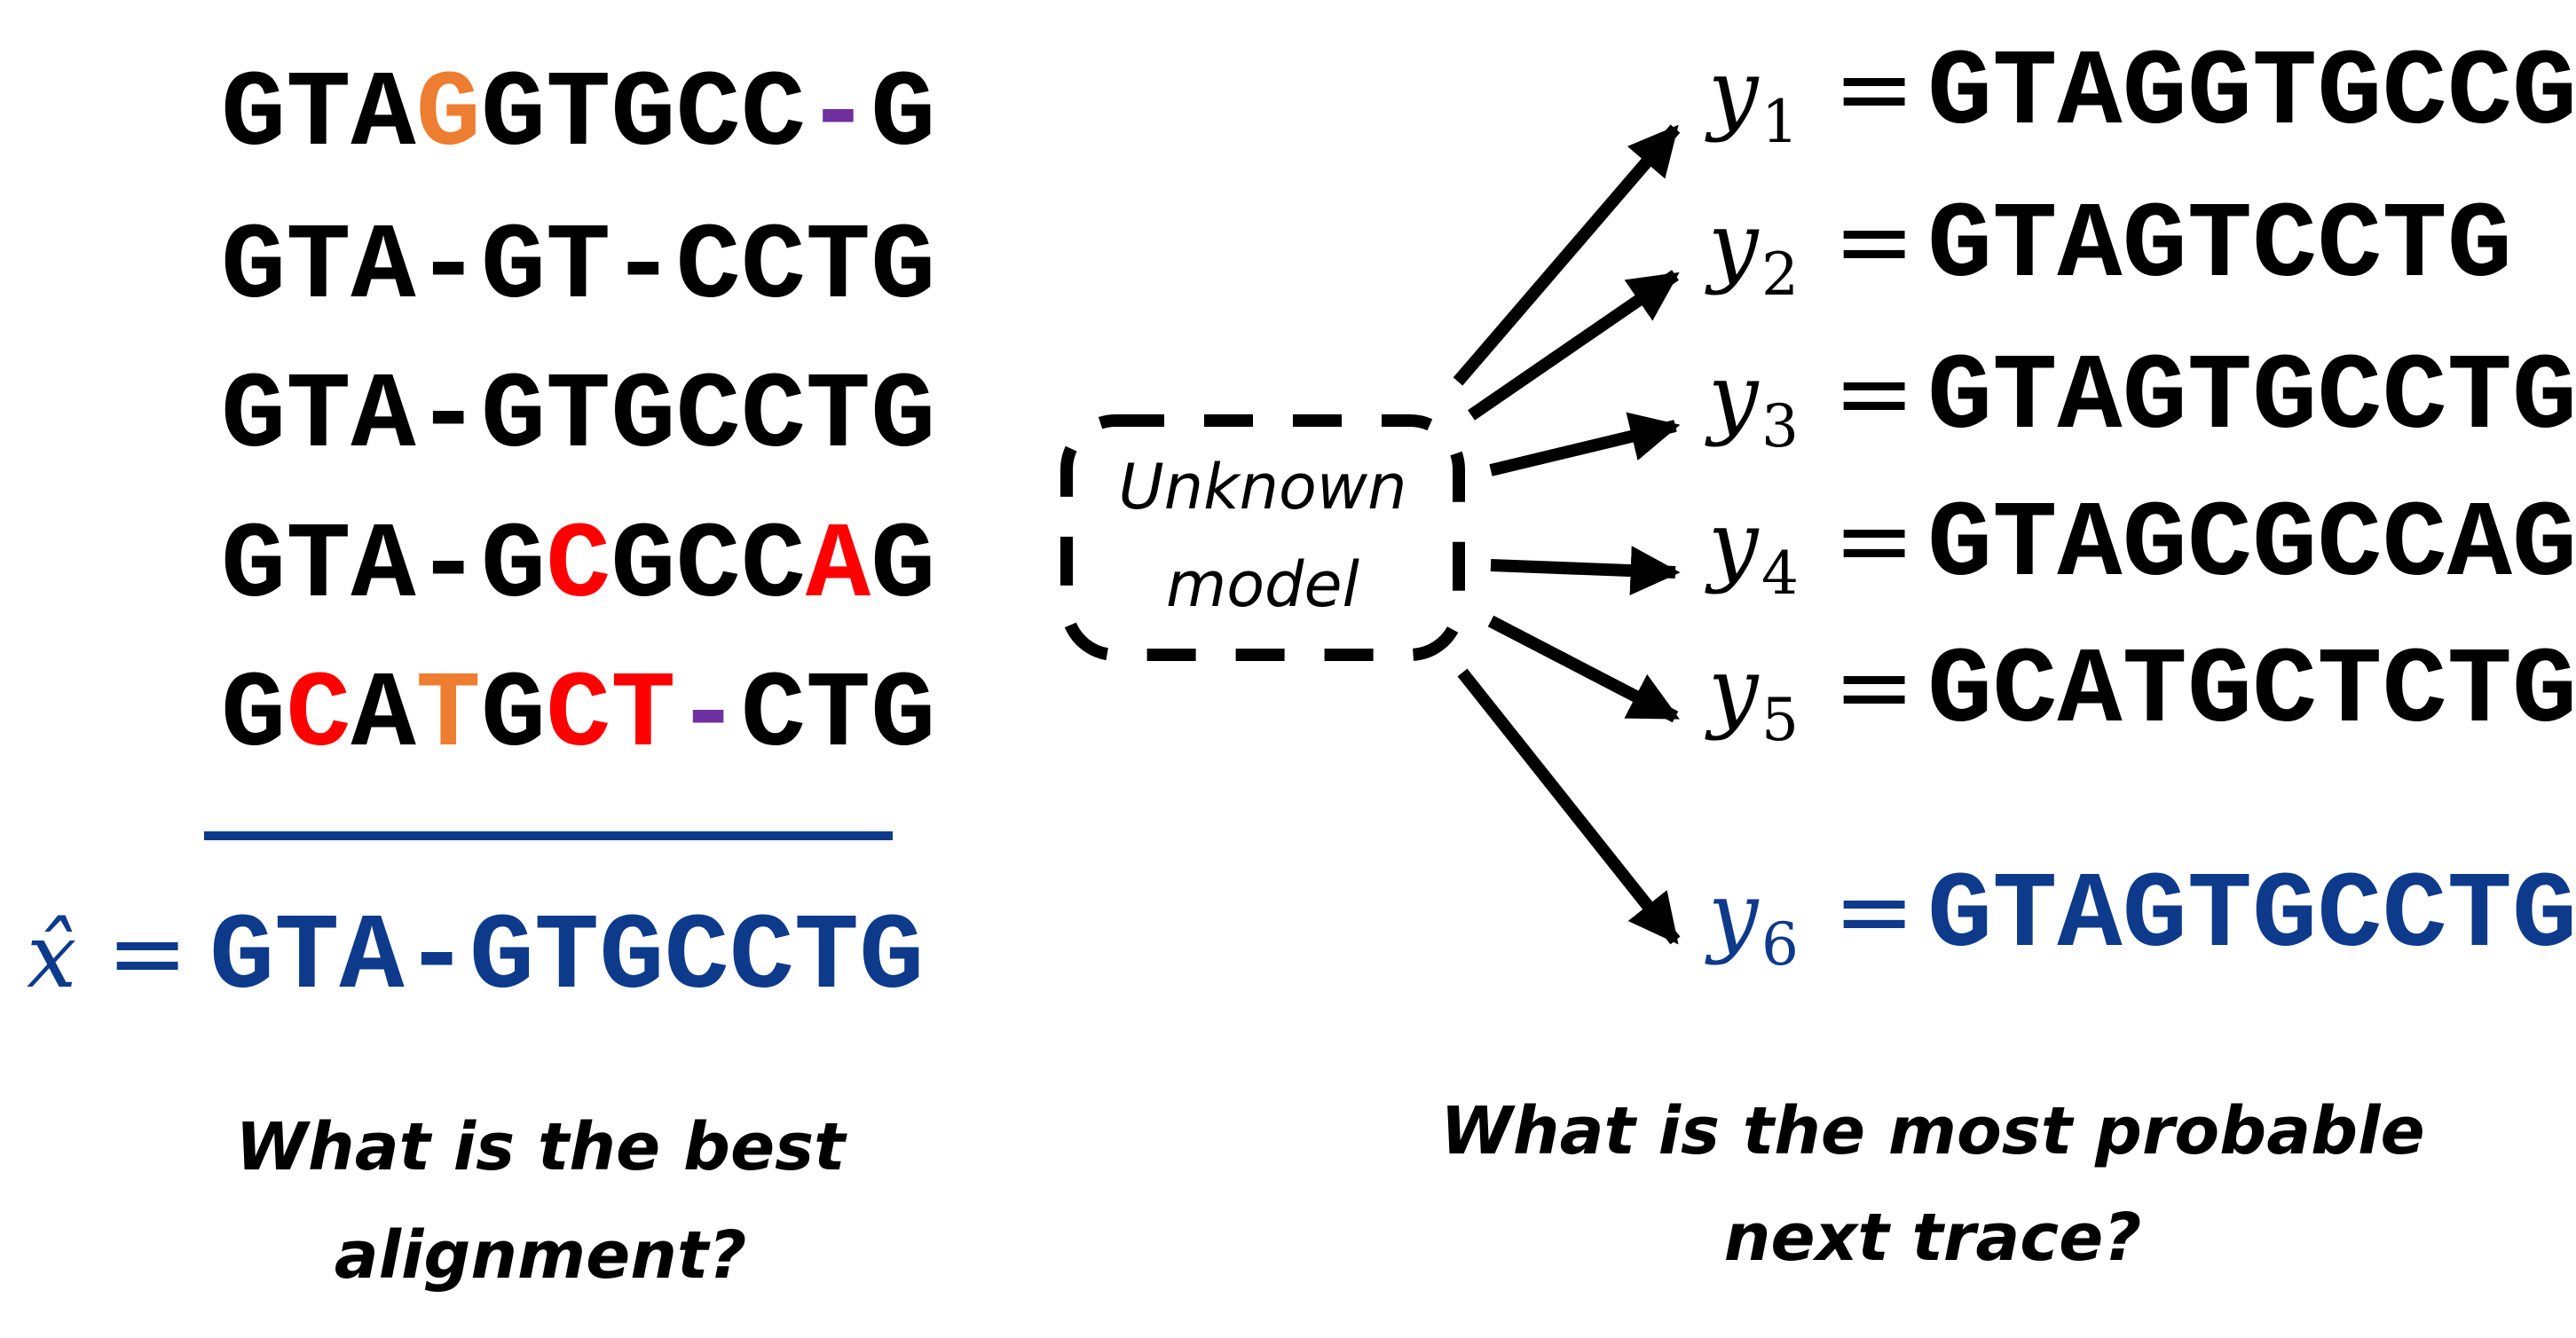 The height and width of the screenshot is (1338, 2576). I want to click on highlighted-segment: T, so click(448, 715).